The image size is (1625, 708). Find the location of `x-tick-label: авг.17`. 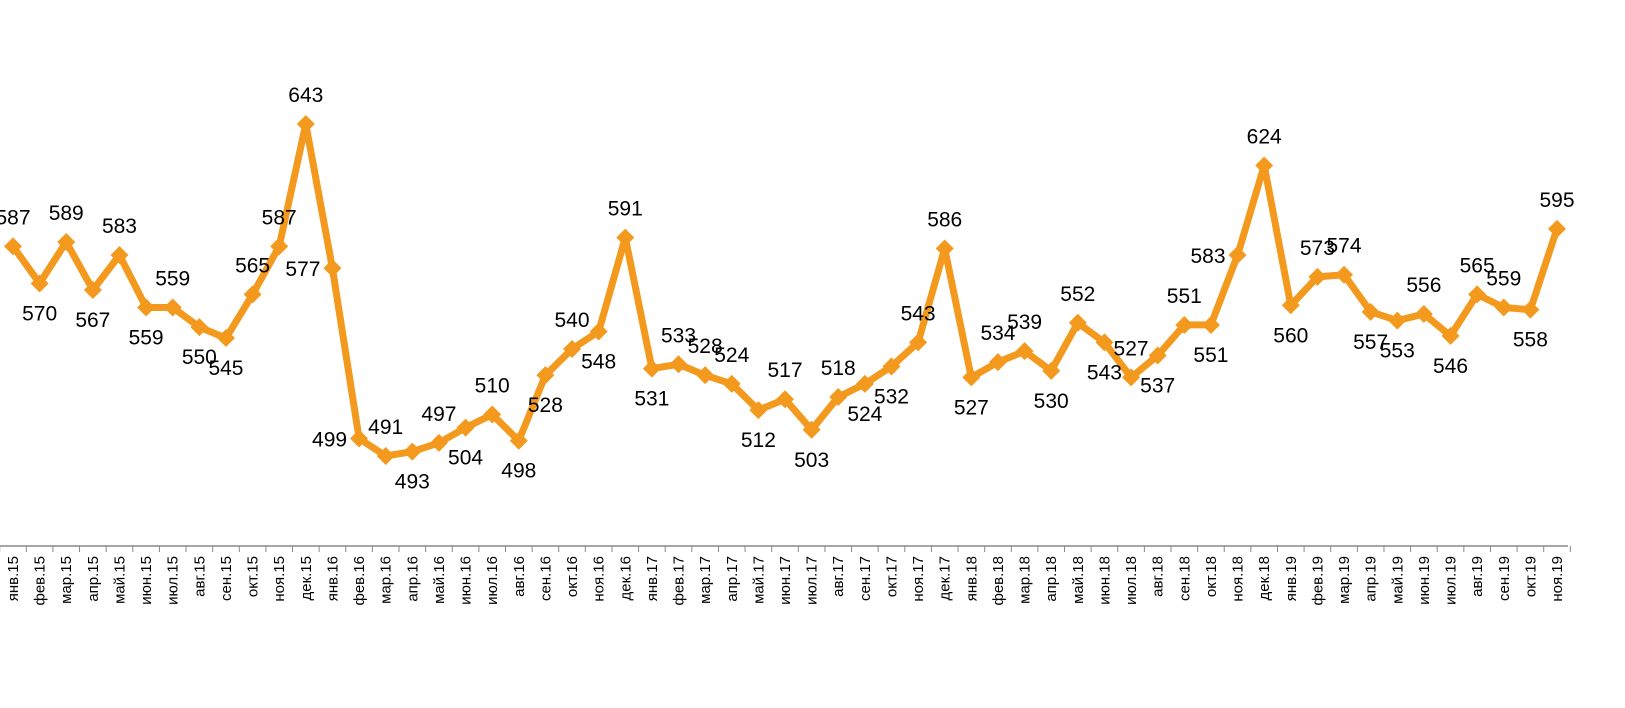

x-tick-label: авг.17 is located at coordinates (838, 576).